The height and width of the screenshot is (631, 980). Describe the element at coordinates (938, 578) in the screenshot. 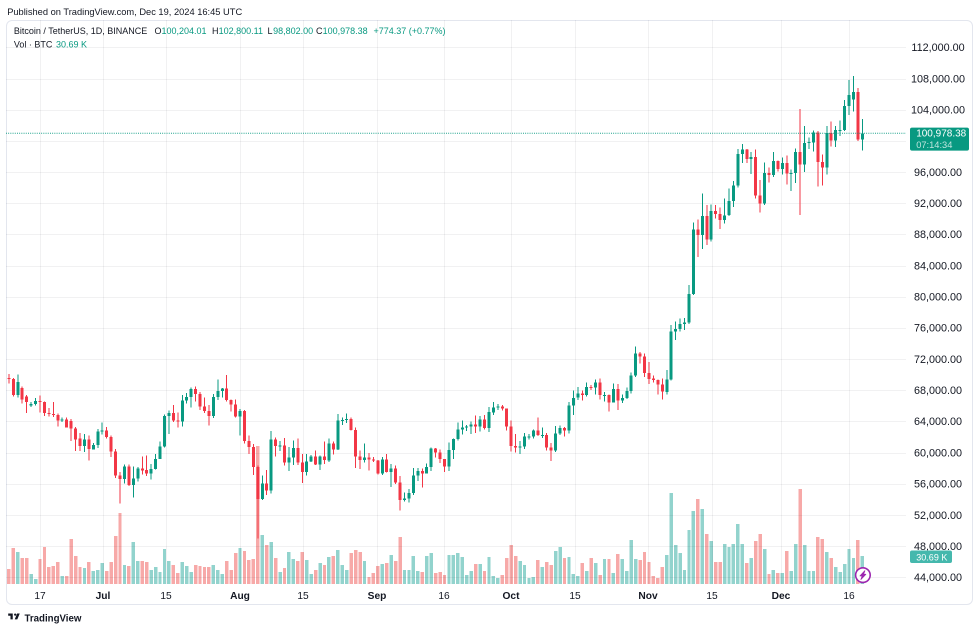

I see `svg-text: 44,000.00` at that location.